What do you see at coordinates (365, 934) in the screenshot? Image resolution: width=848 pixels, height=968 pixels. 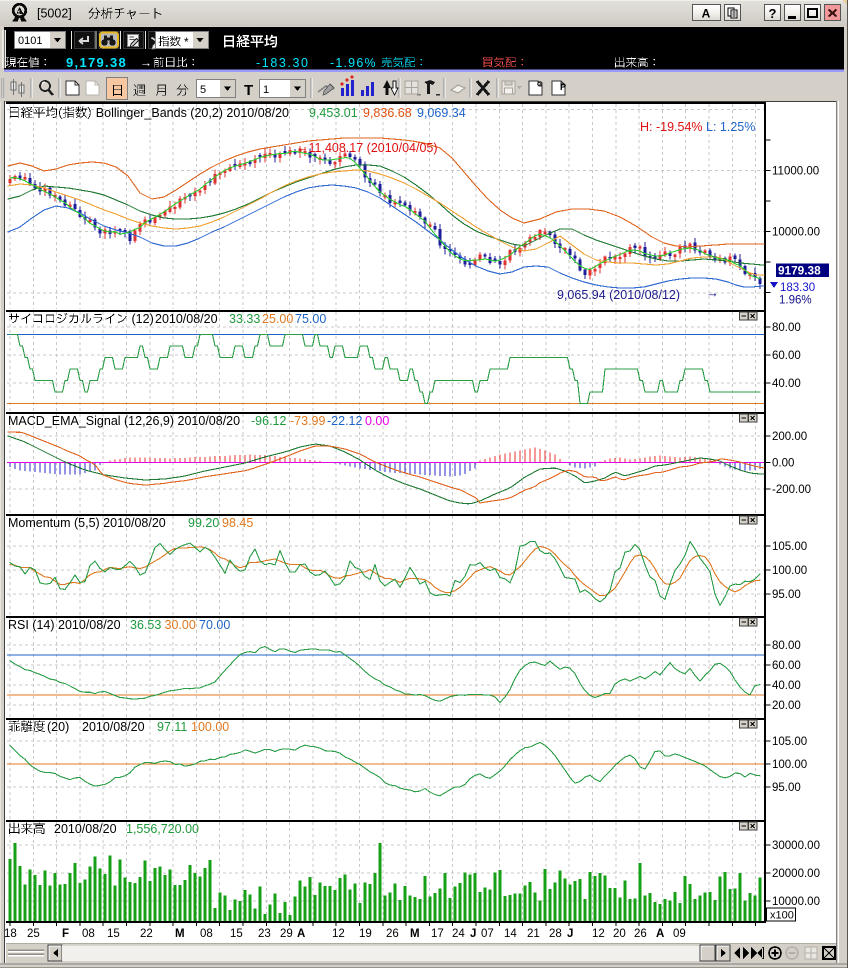 I see `svg-text: 19` at bounding box center [365, 934].